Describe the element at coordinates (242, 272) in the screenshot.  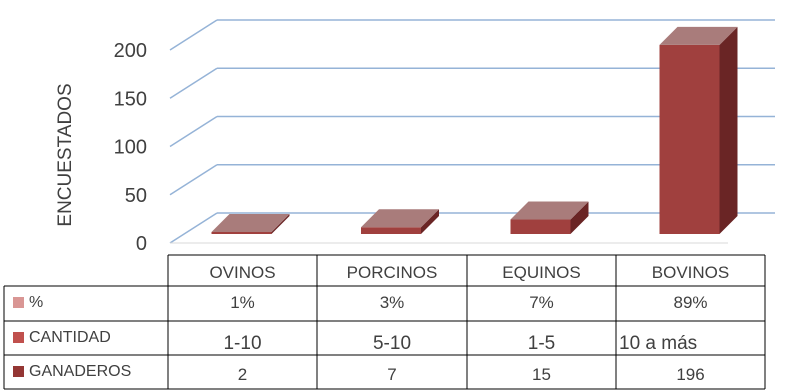
I see `category-label: OVINOS` at that location.